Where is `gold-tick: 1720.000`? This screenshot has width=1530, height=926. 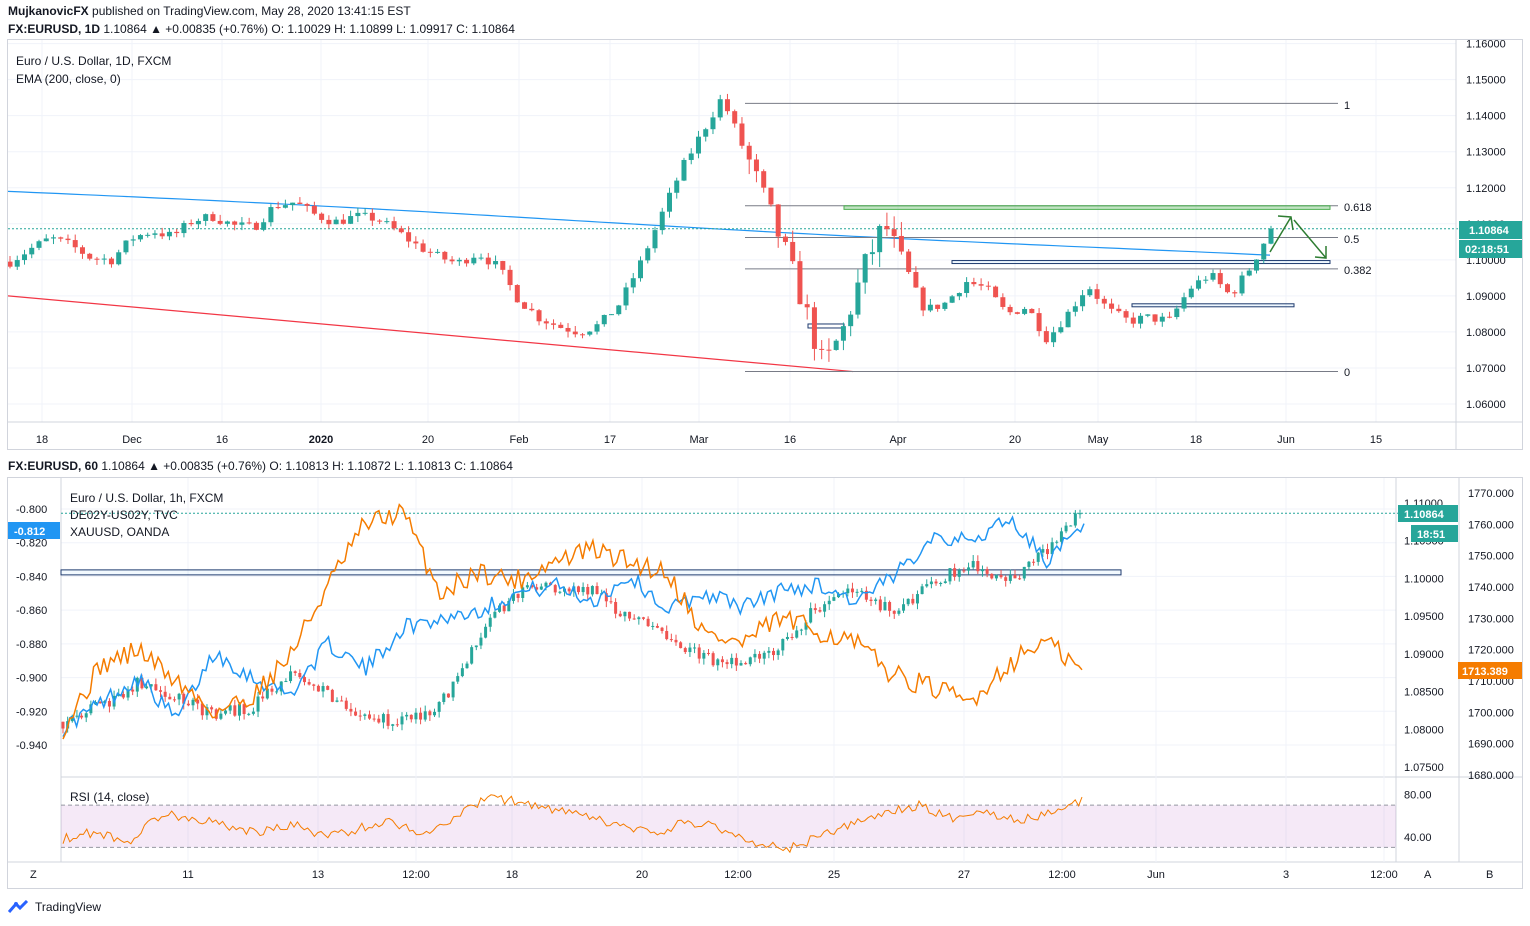 gold-tick: 1720.000 is located at coordinates (1491, 651).